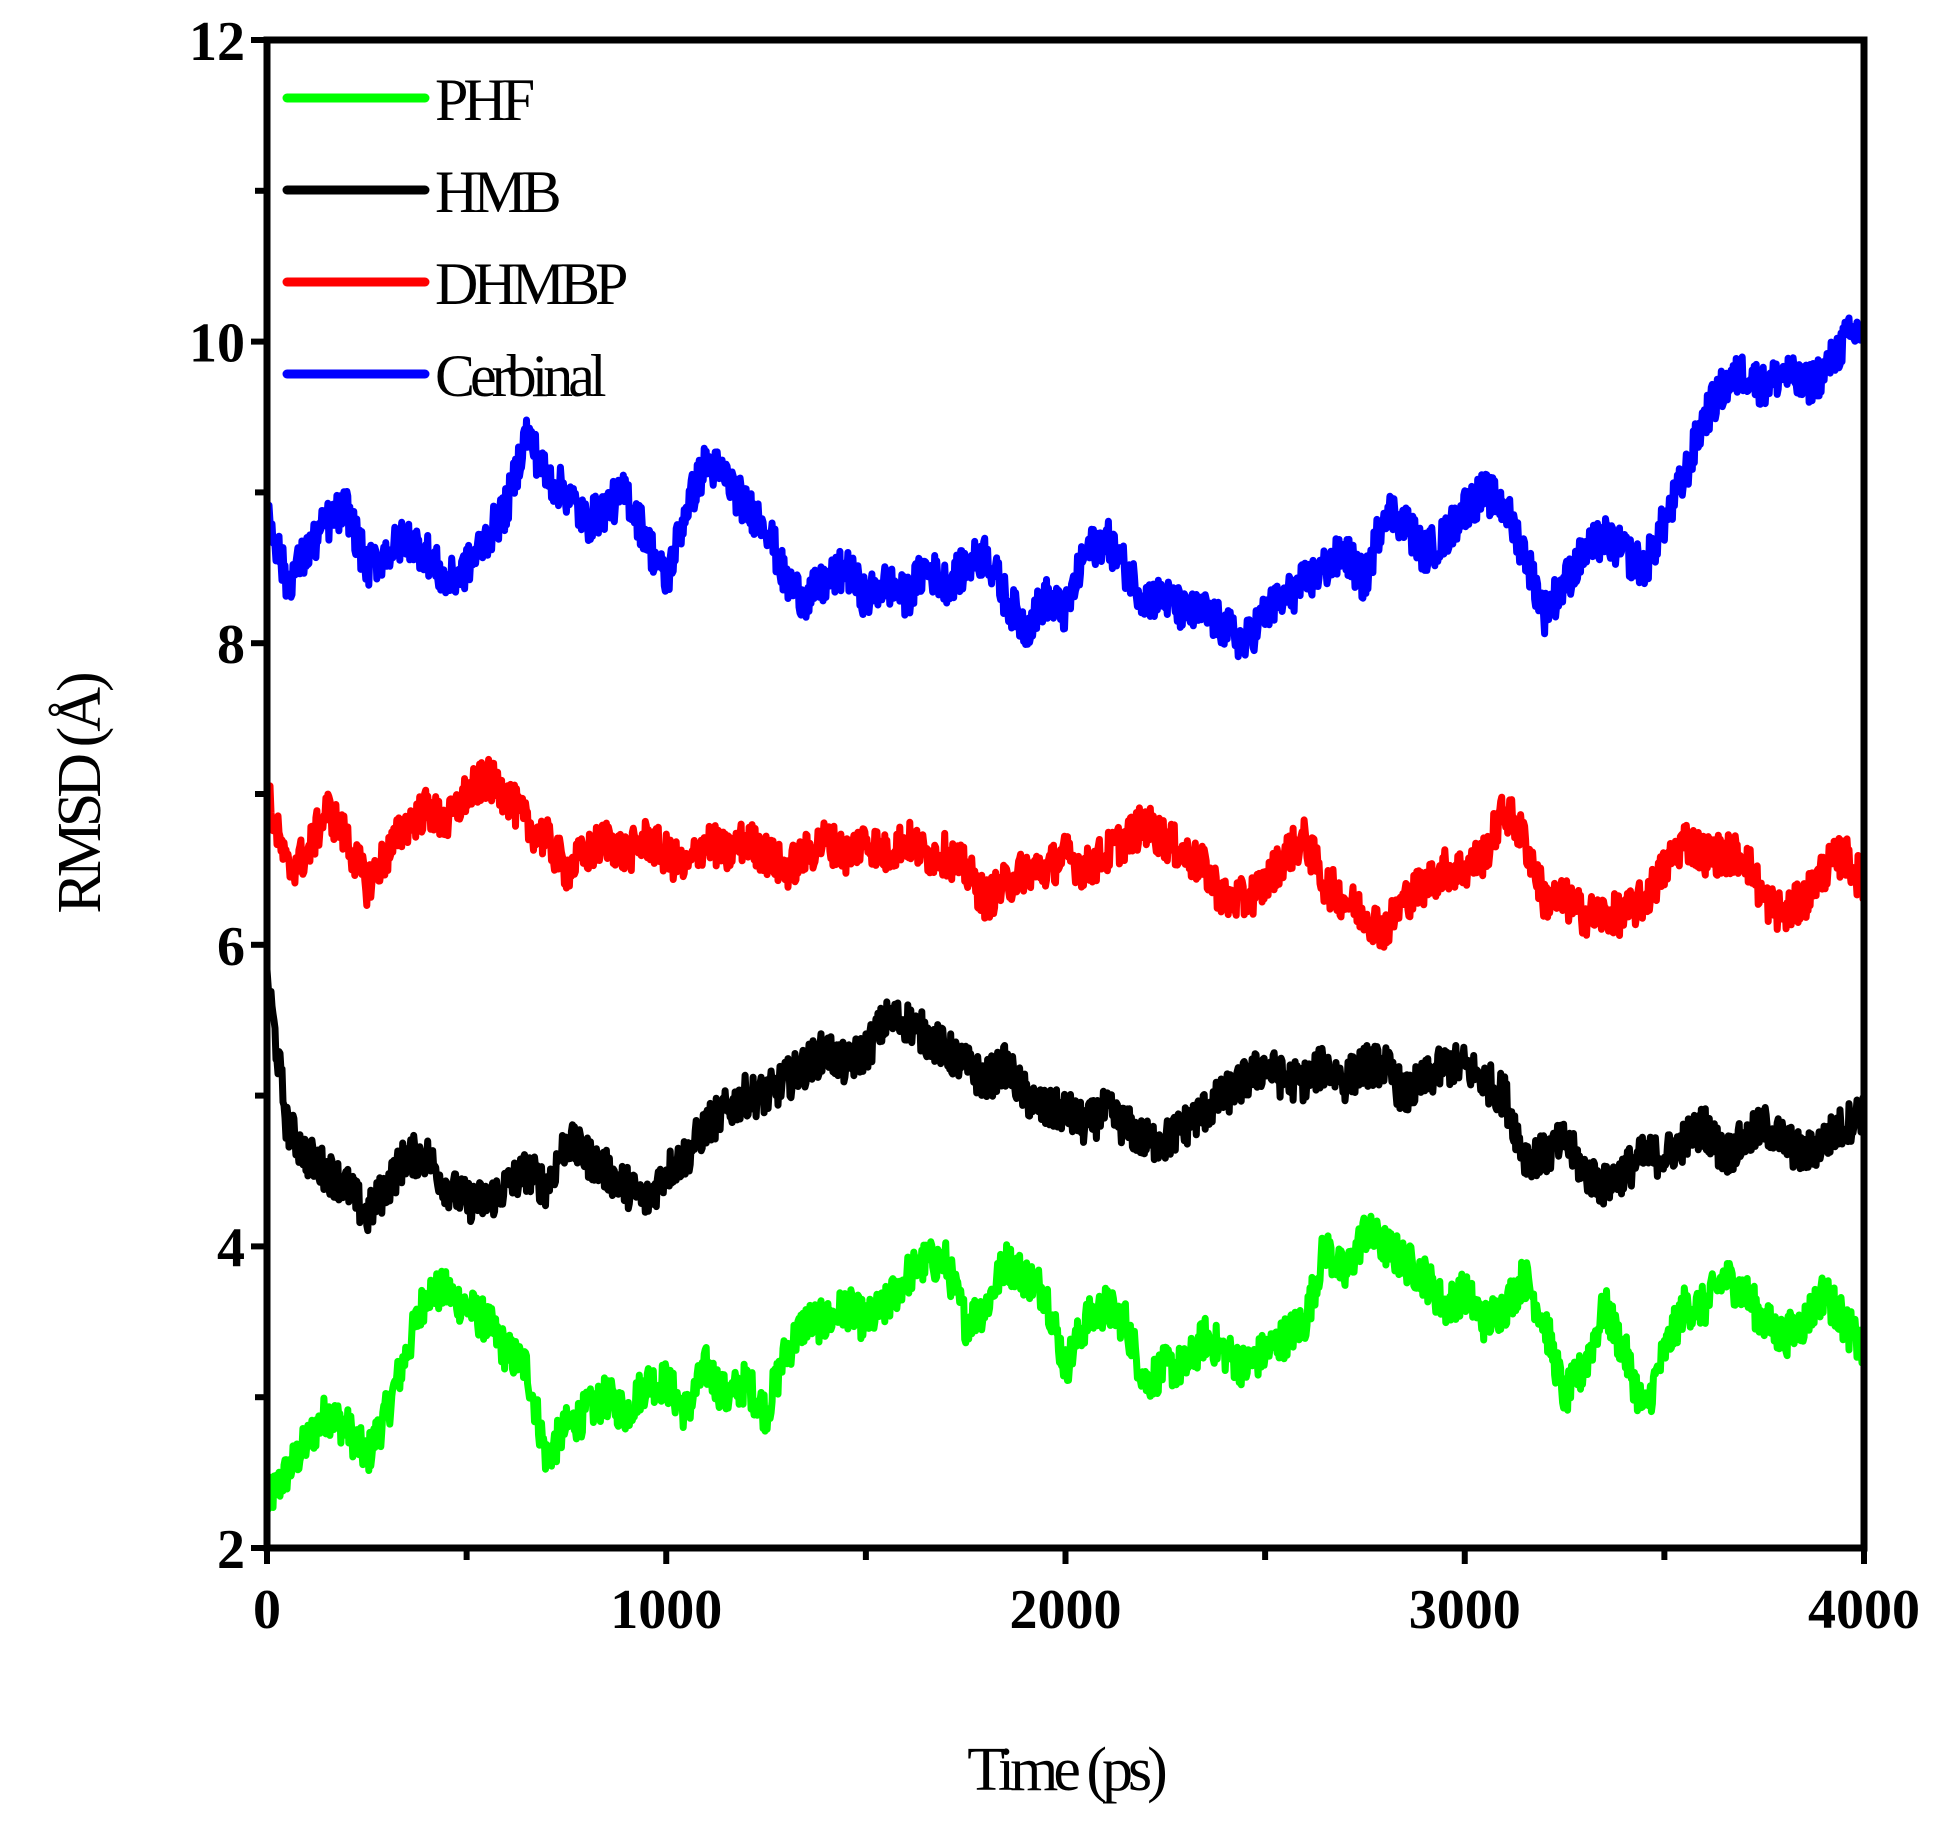 The height and width of the screenshot is (1821, 1951). I want to click on legend-entry-phf: PHF, so click(410, 100).